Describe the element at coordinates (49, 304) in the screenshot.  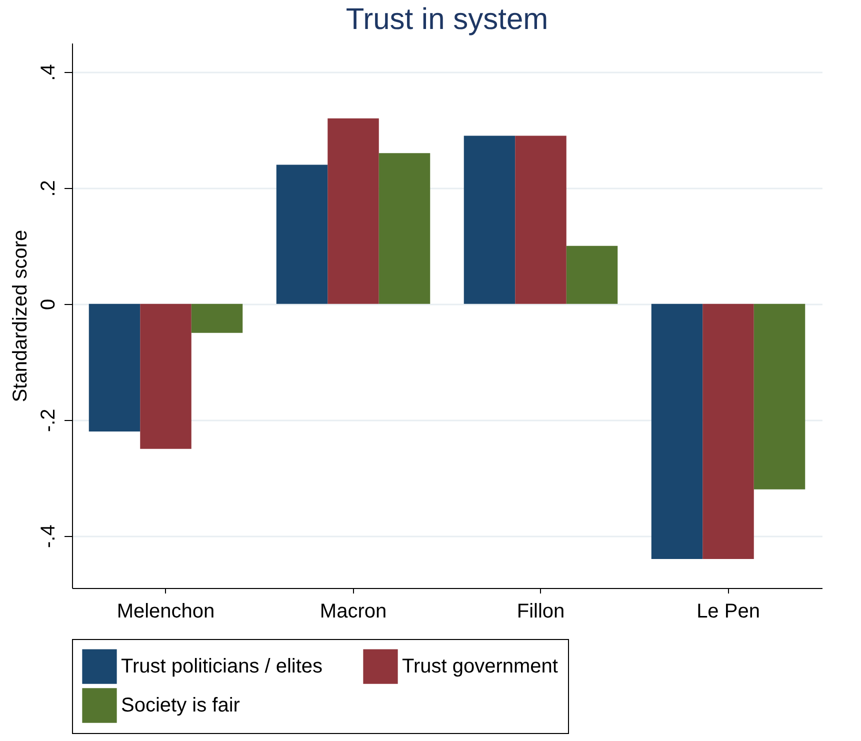
I see `y-tick-label: 0` at that location.